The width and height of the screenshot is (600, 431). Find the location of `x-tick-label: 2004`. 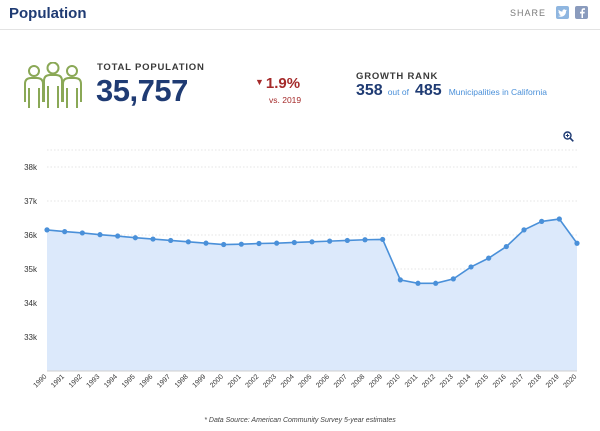

x-tick-label: 2004 is located at coordinates (288, 381).